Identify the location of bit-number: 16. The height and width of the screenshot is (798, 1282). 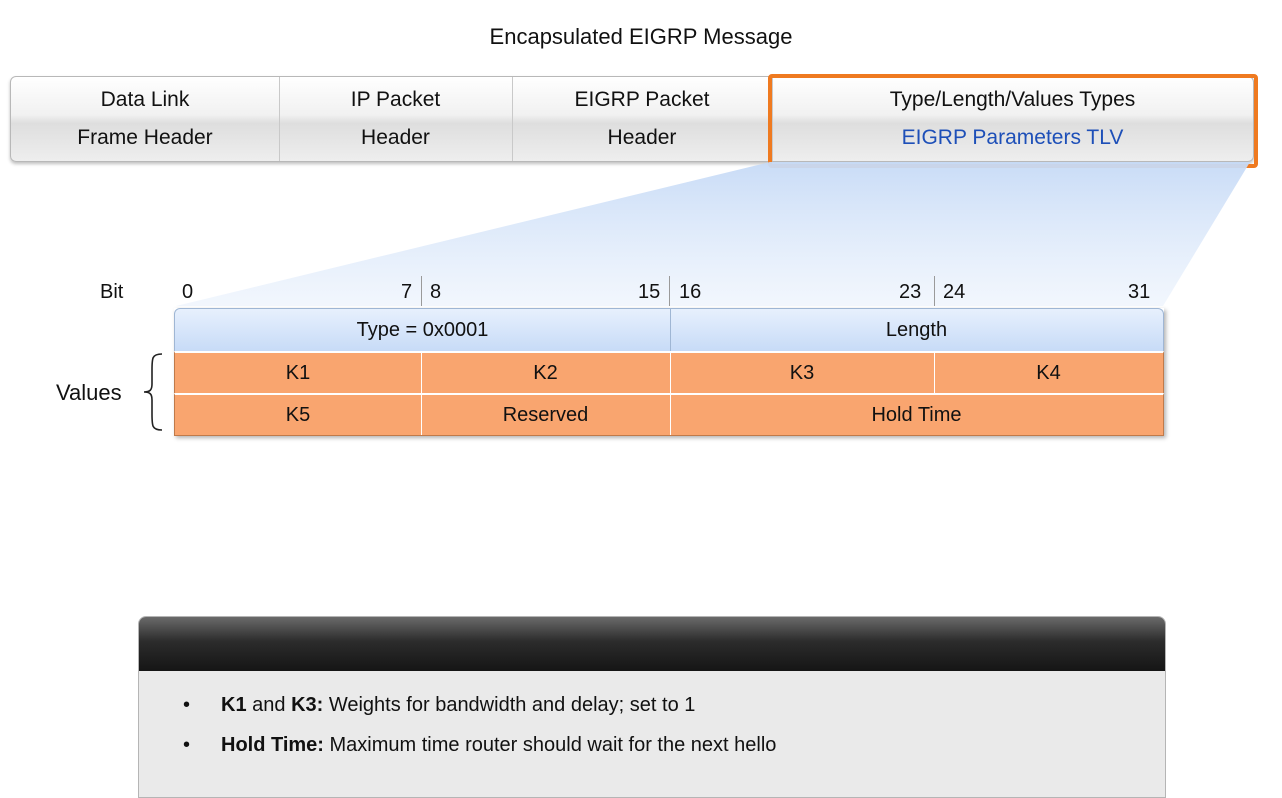
(690, 292).